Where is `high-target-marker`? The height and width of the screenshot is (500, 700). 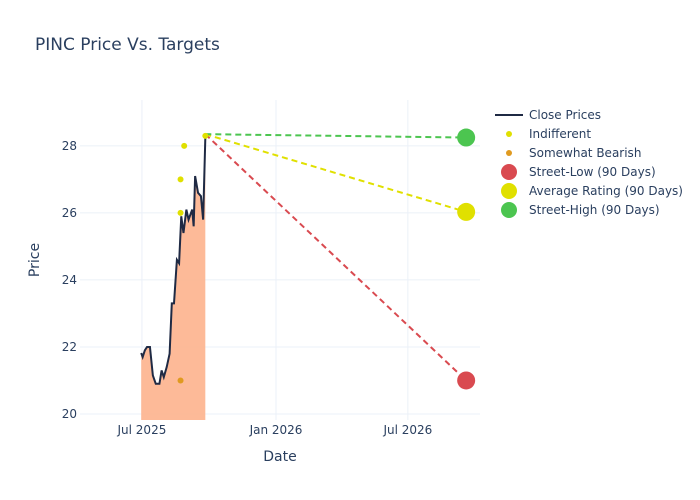 high-target-marker is located at coordinates (466, 137).